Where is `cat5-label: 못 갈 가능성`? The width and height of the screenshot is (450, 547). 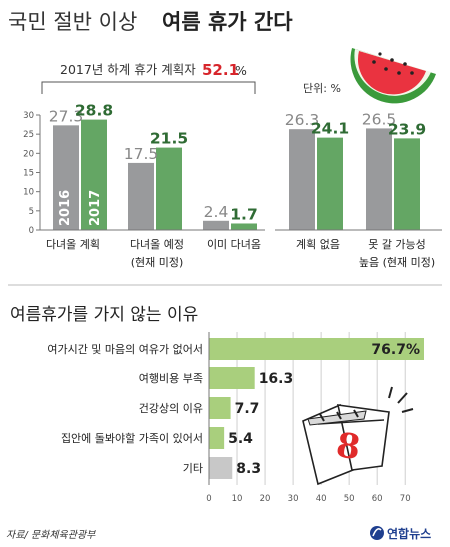 cat5-label: 못 갈 가능성 is located at coordinates (397, 244).